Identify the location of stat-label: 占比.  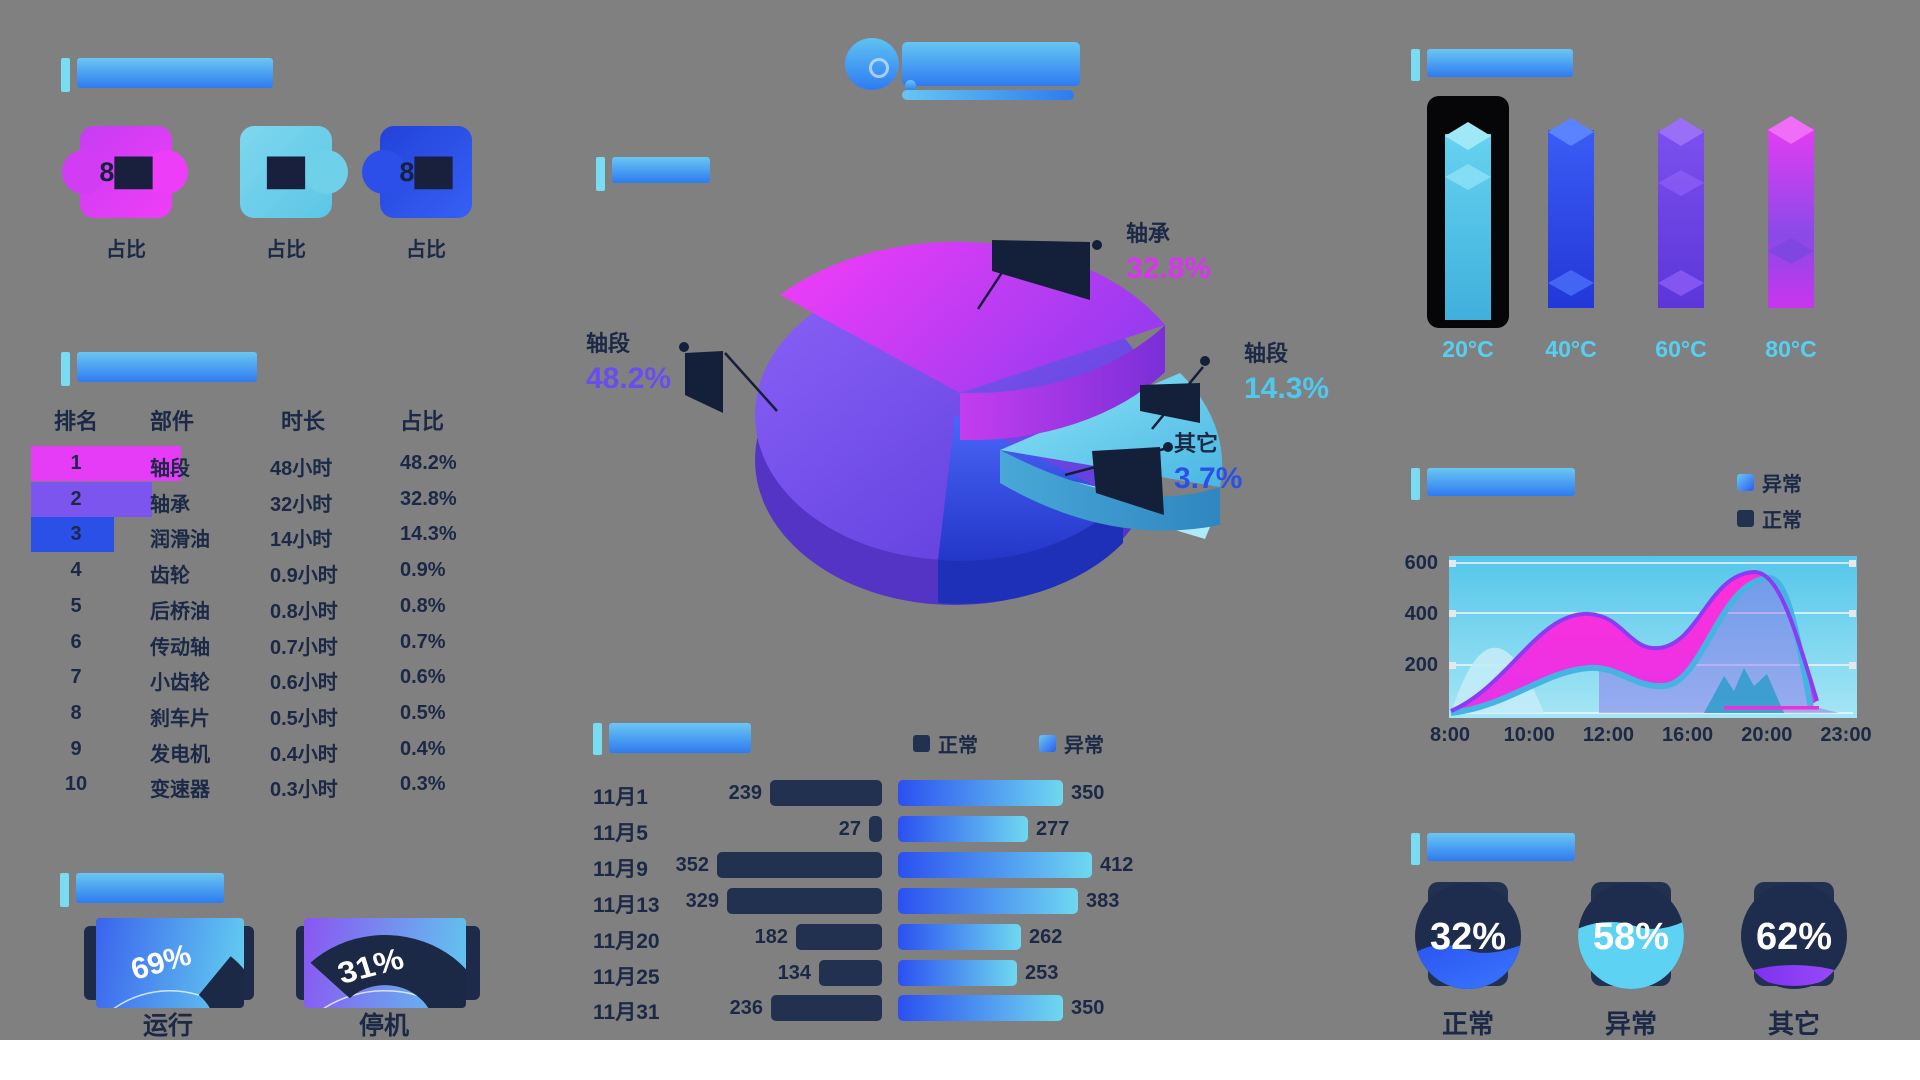
(126, 250).